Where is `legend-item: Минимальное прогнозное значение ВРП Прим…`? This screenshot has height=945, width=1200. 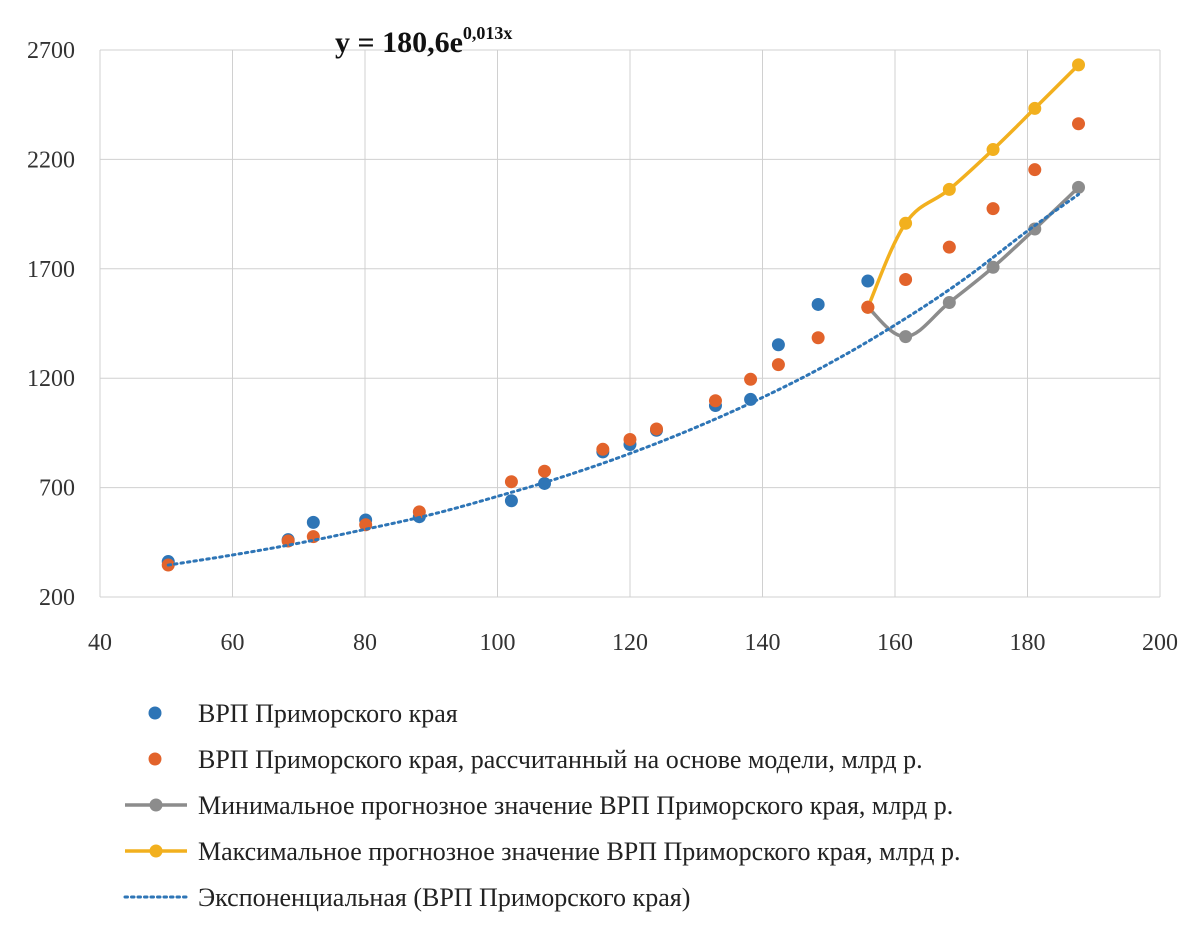
legend-item: Минимальное прогнозное значение ВРП Прим… is located at coordinates (539, 805).